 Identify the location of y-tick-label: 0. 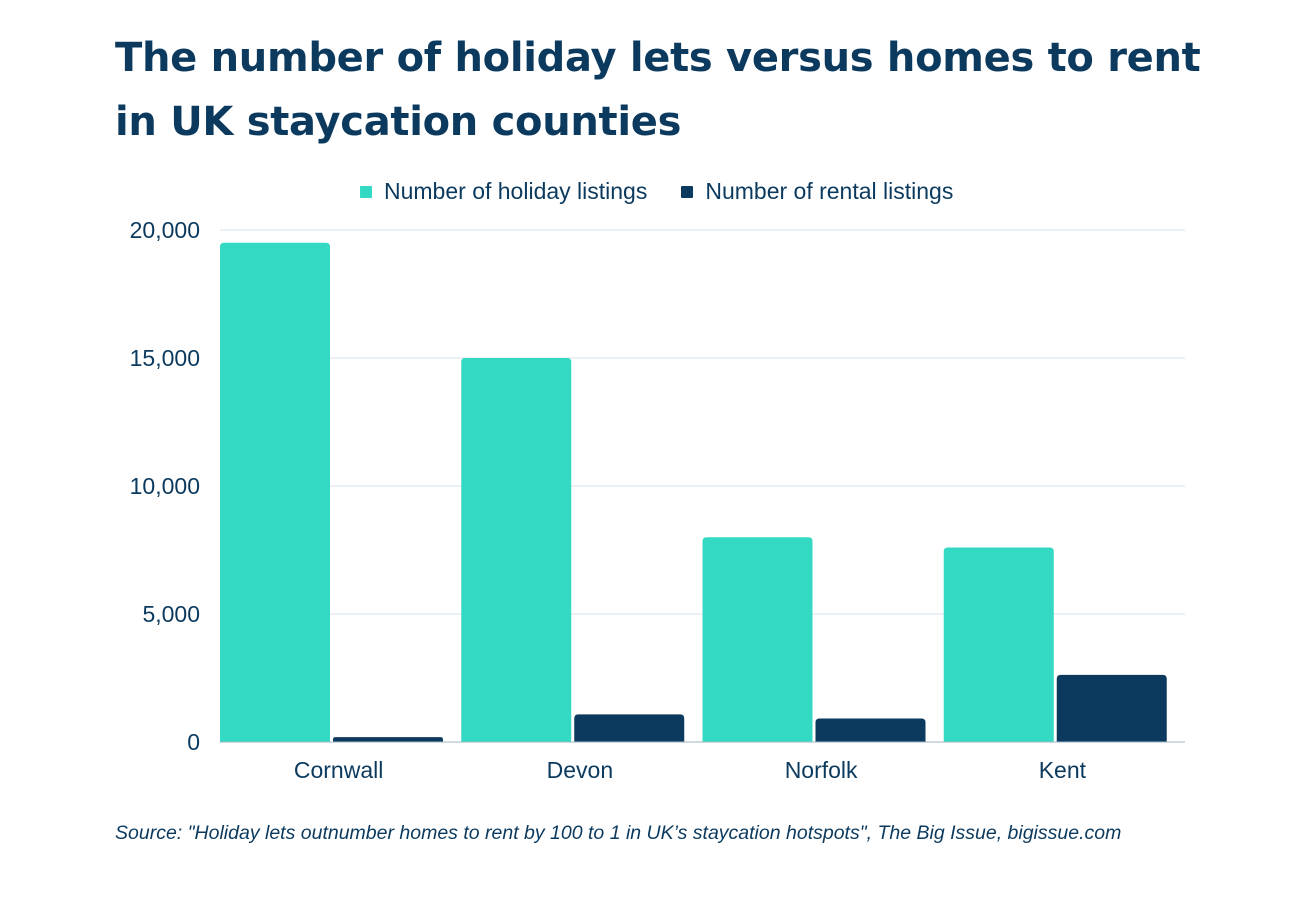
(193, 742).